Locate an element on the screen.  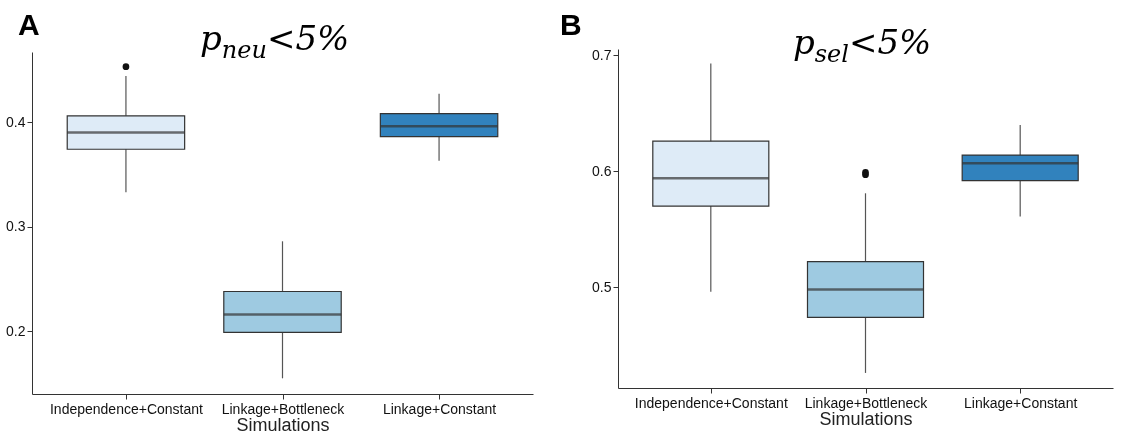
chart-title: p$_{sel}$<5% is located at coordinates (862, 45).